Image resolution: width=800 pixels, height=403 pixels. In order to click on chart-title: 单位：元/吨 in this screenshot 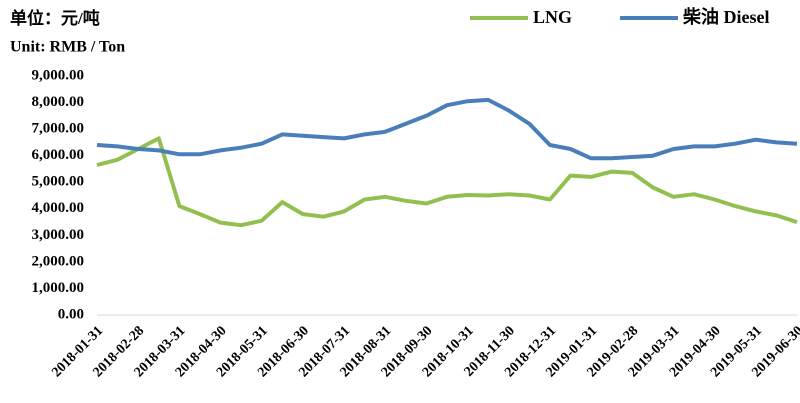, I will do `click(55, 18)`.